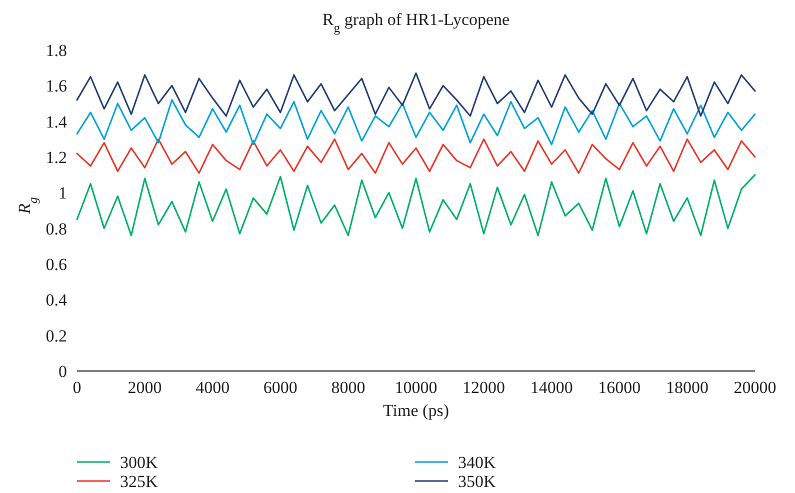 The height and width of the screenshot is (493, 795). I want to click on x-tick-label: 2000, so click(145, 387).